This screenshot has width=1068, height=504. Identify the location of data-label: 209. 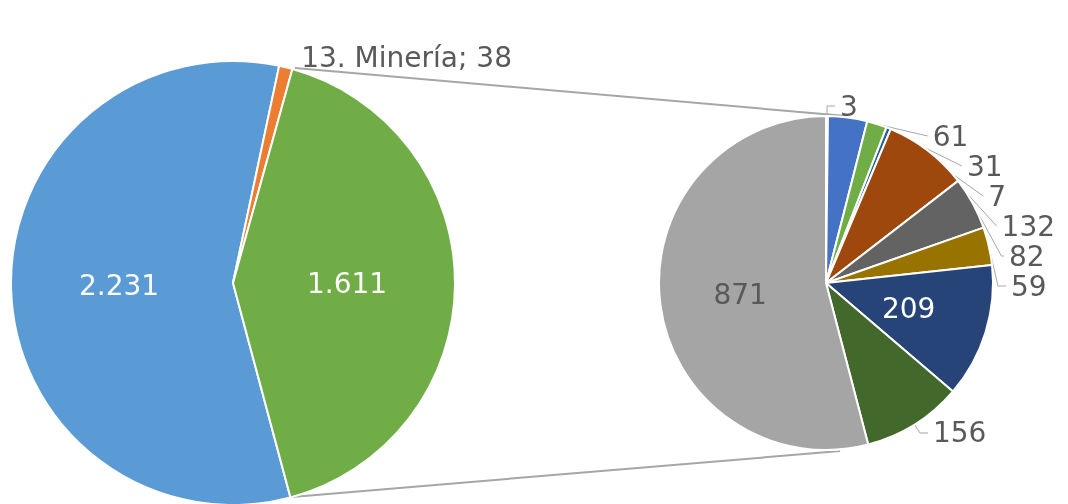
(908, 309).